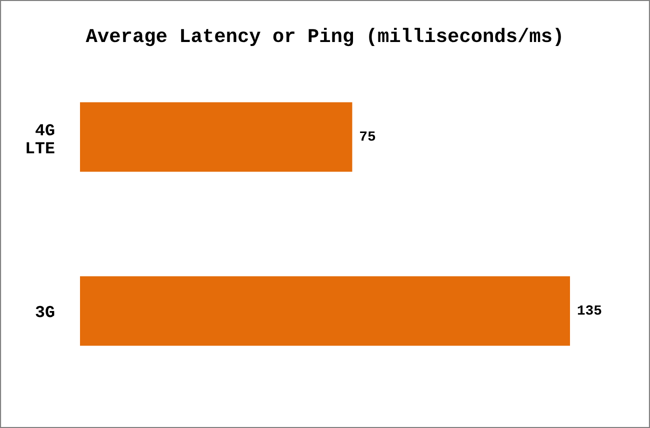  What do you see at coordinates (45, 312) in the screenshot?
I see `y-tick-label: 3G` at bounding box center [45, 312].